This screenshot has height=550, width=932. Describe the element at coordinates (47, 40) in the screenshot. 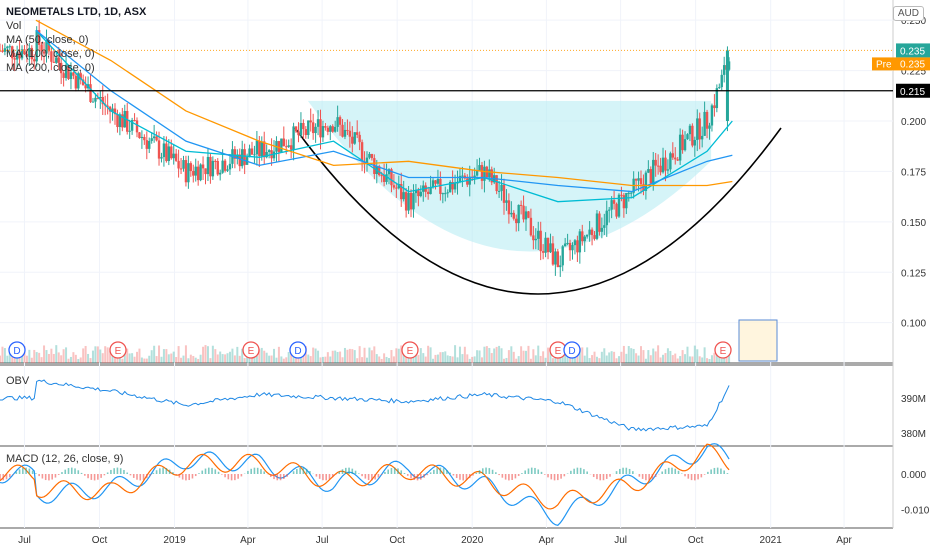

I see `legend-ma50: MA (50, close, 0)` at that location.